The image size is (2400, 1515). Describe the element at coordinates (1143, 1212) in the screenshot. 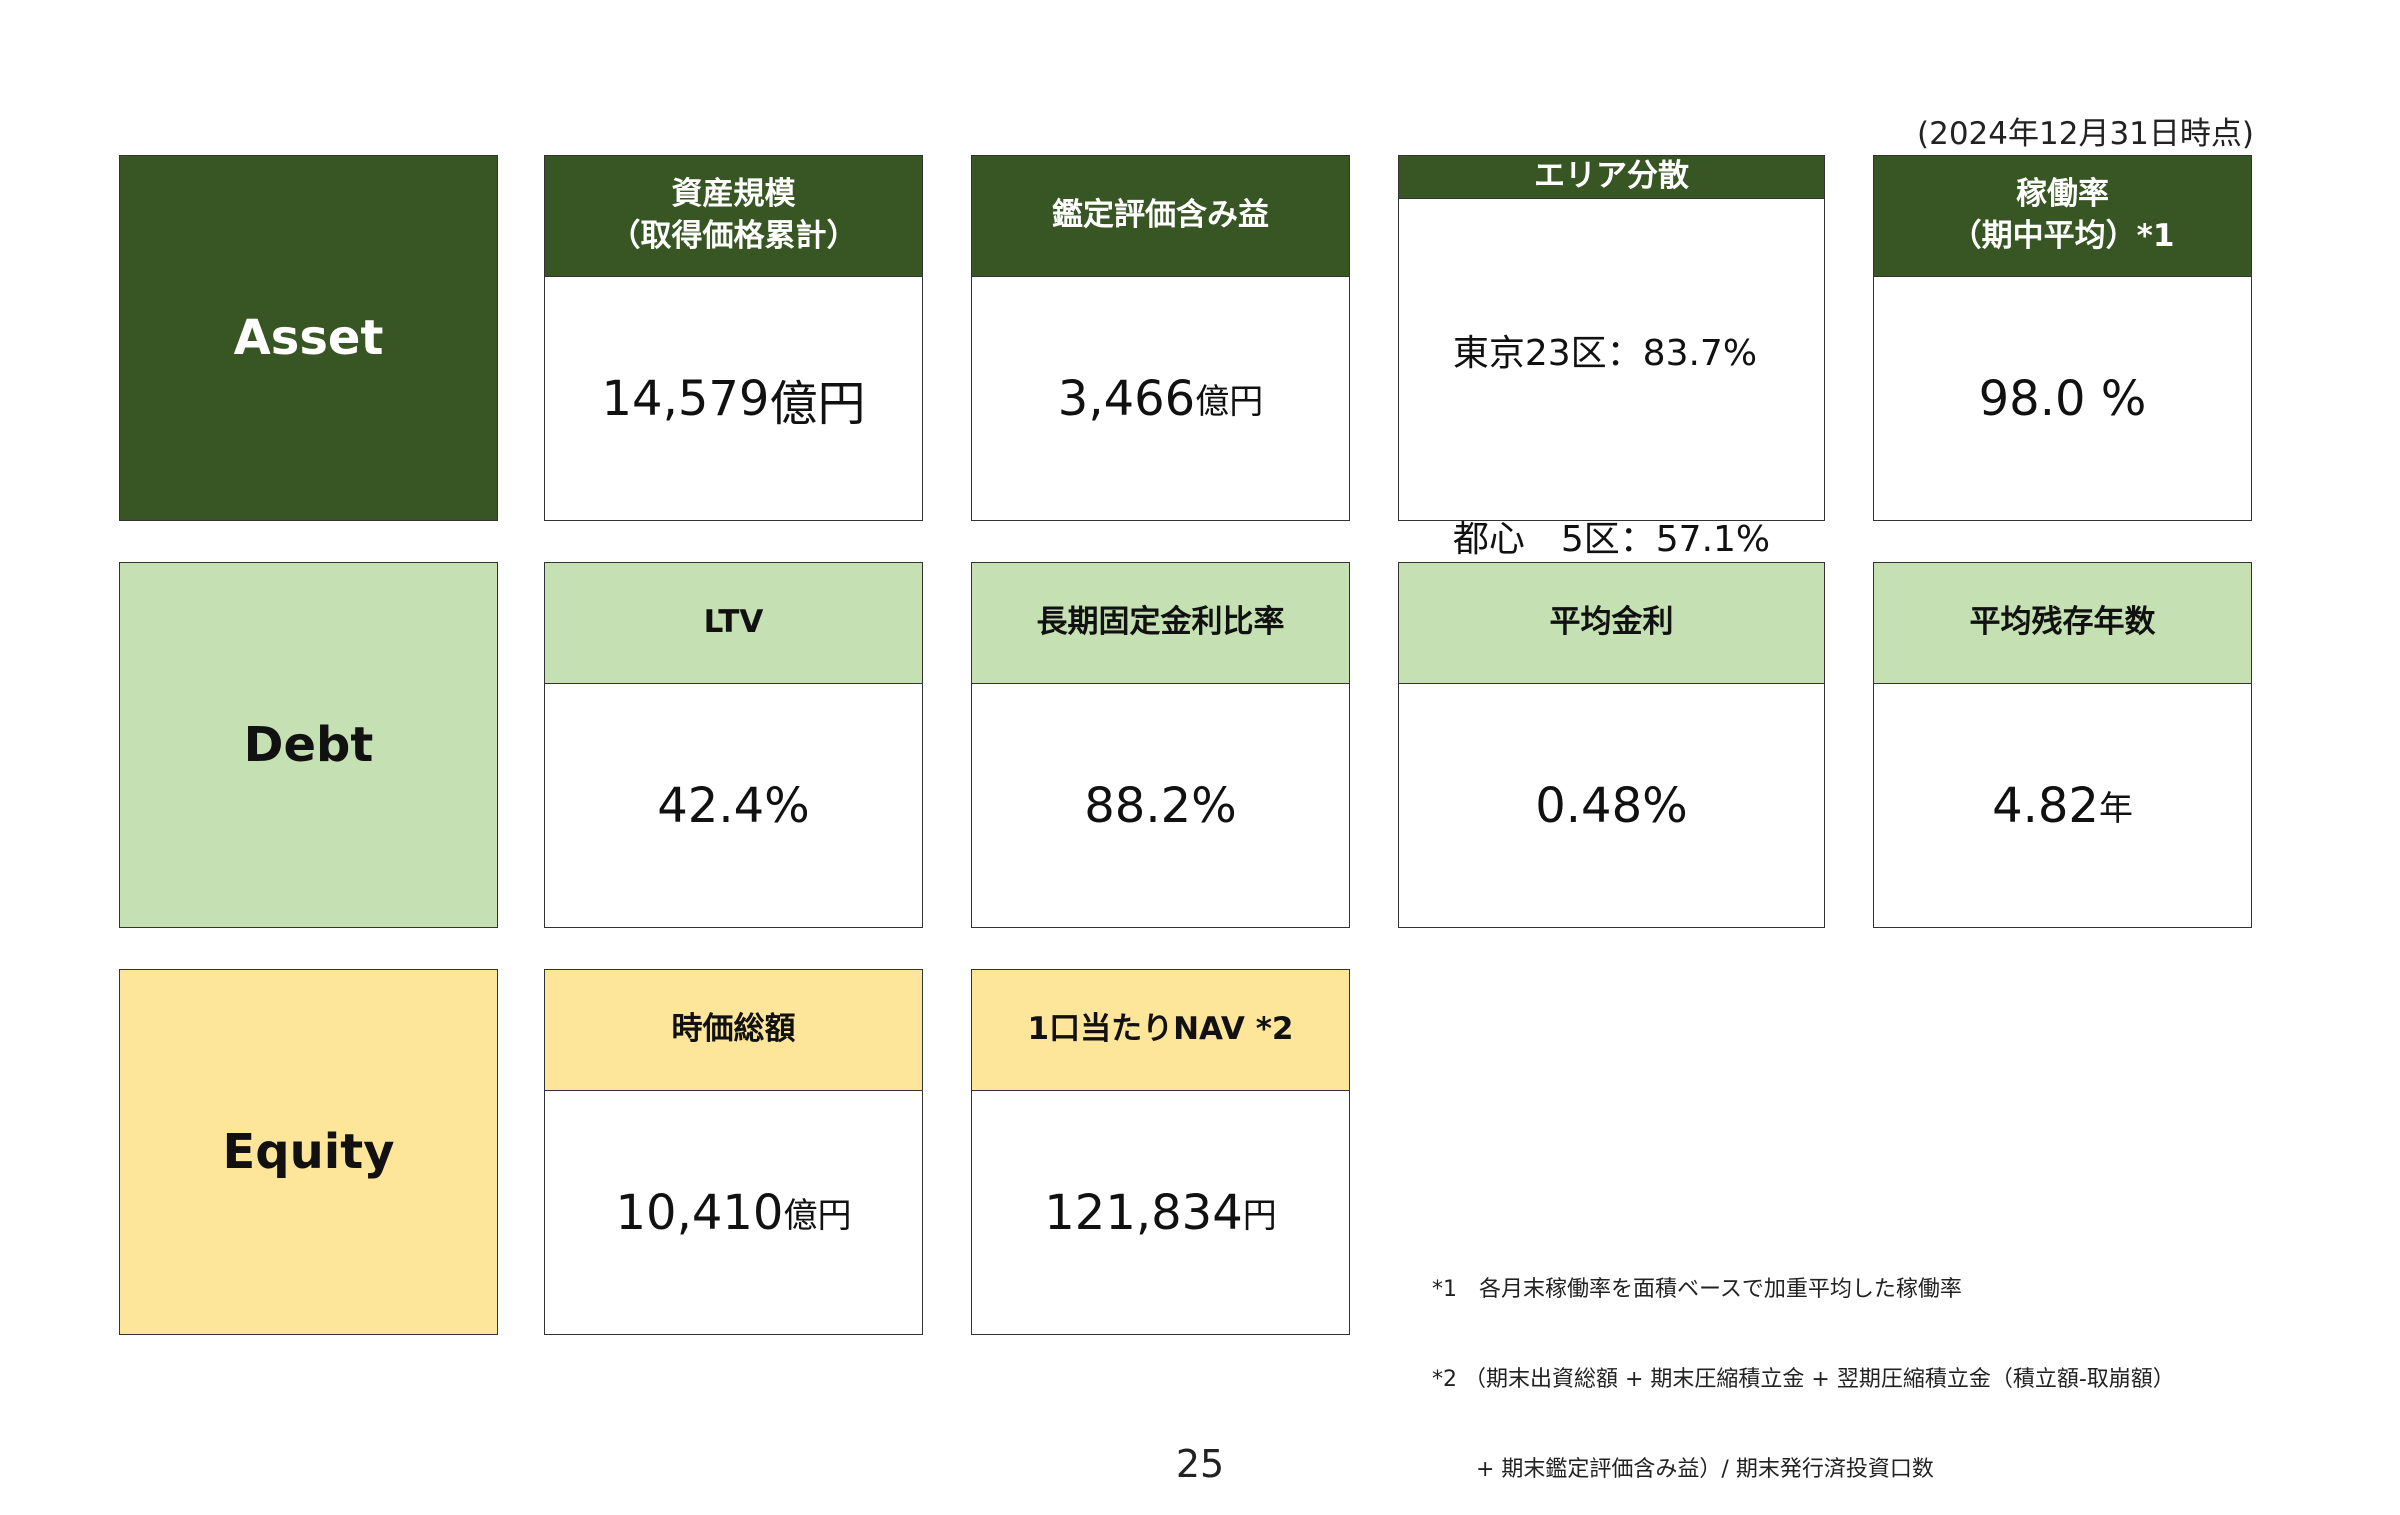

I see `value-number: 121,834` at that location.